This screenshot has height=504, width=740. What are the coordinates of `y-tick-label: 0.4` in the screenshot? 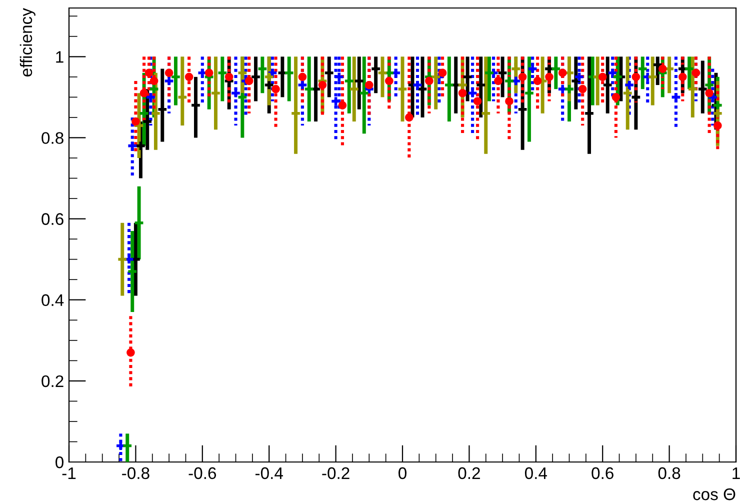 It's located at (53, 300).